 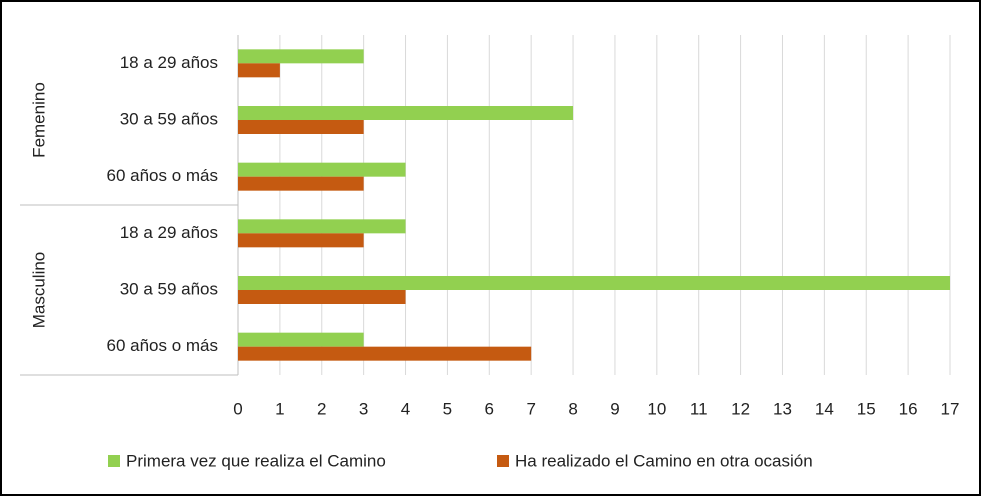 What do you see at coordinates (866, 408) in the screenshot?
I see `x-tick-label: 15` at bounding box center [866, 408].